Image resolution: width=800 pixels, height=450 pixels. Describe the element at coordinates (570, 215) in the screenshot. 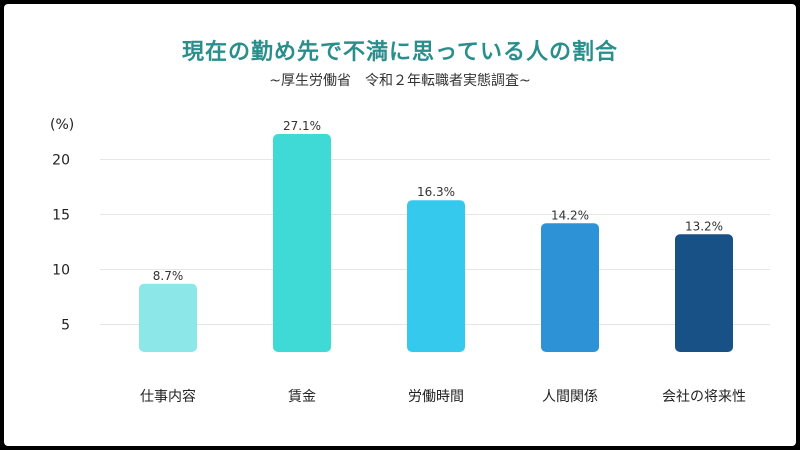

I see `data-label: 14.2%` at that location.